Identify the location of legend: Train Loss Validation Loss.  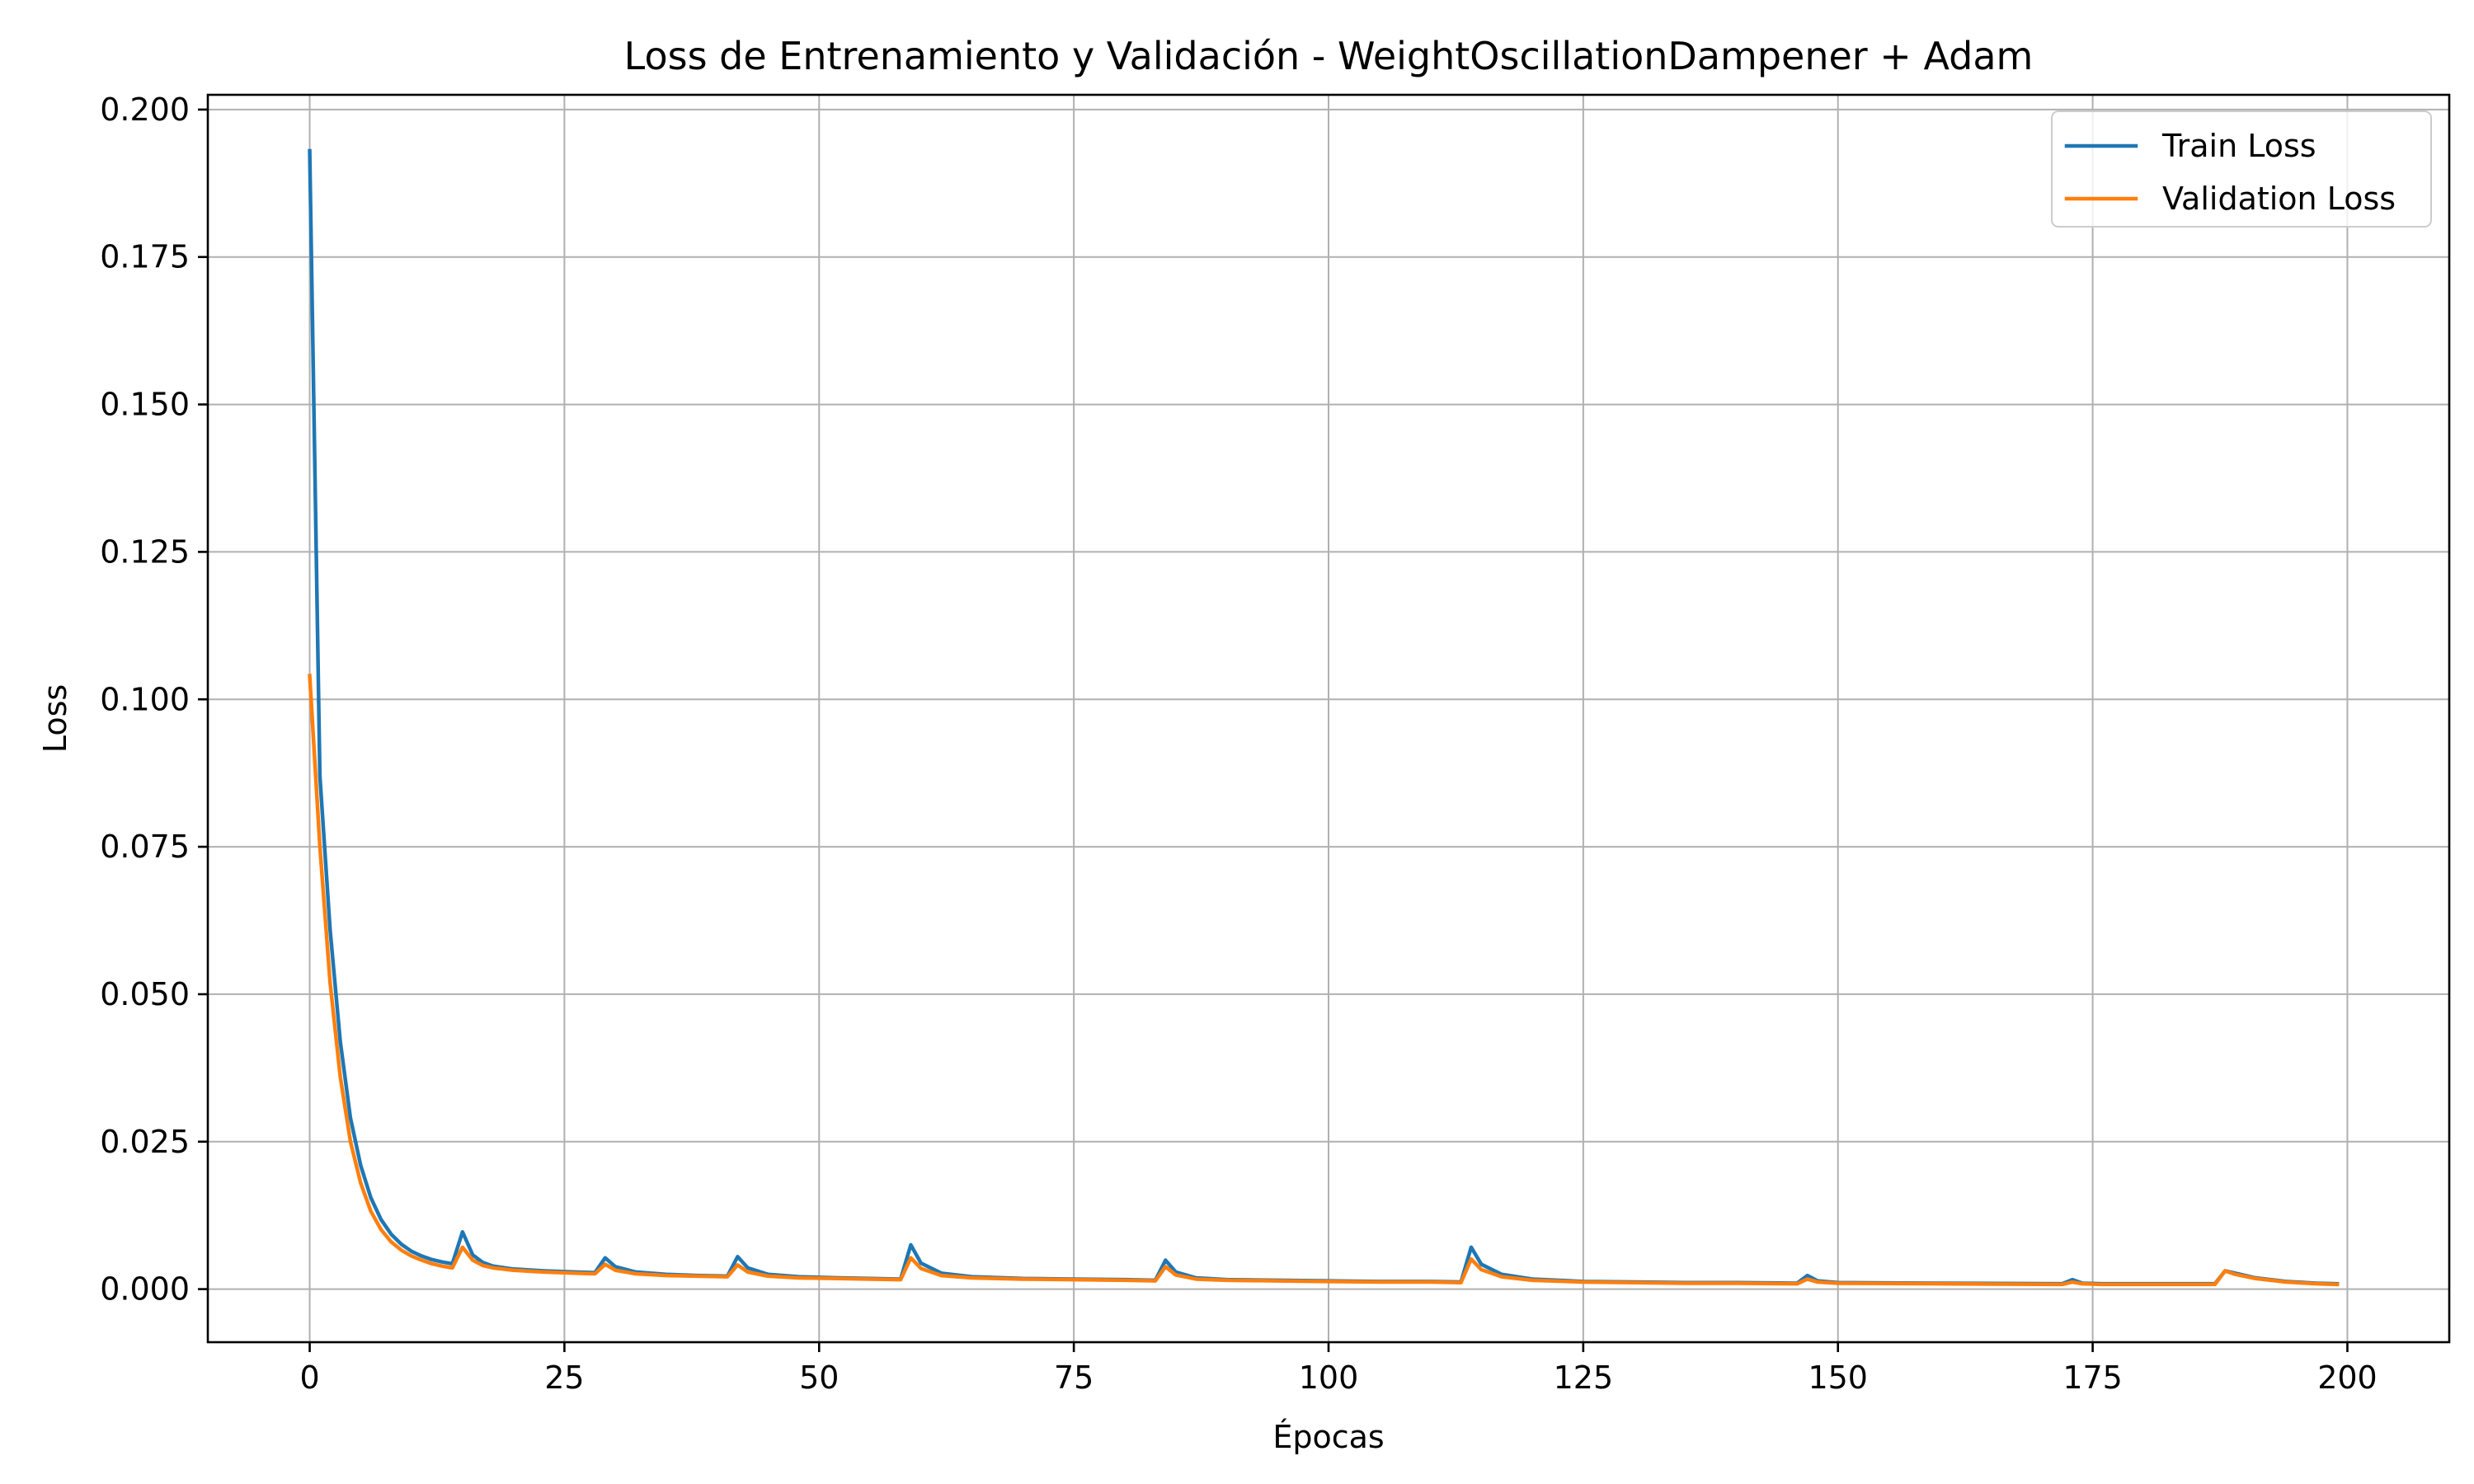
(2241, 169).